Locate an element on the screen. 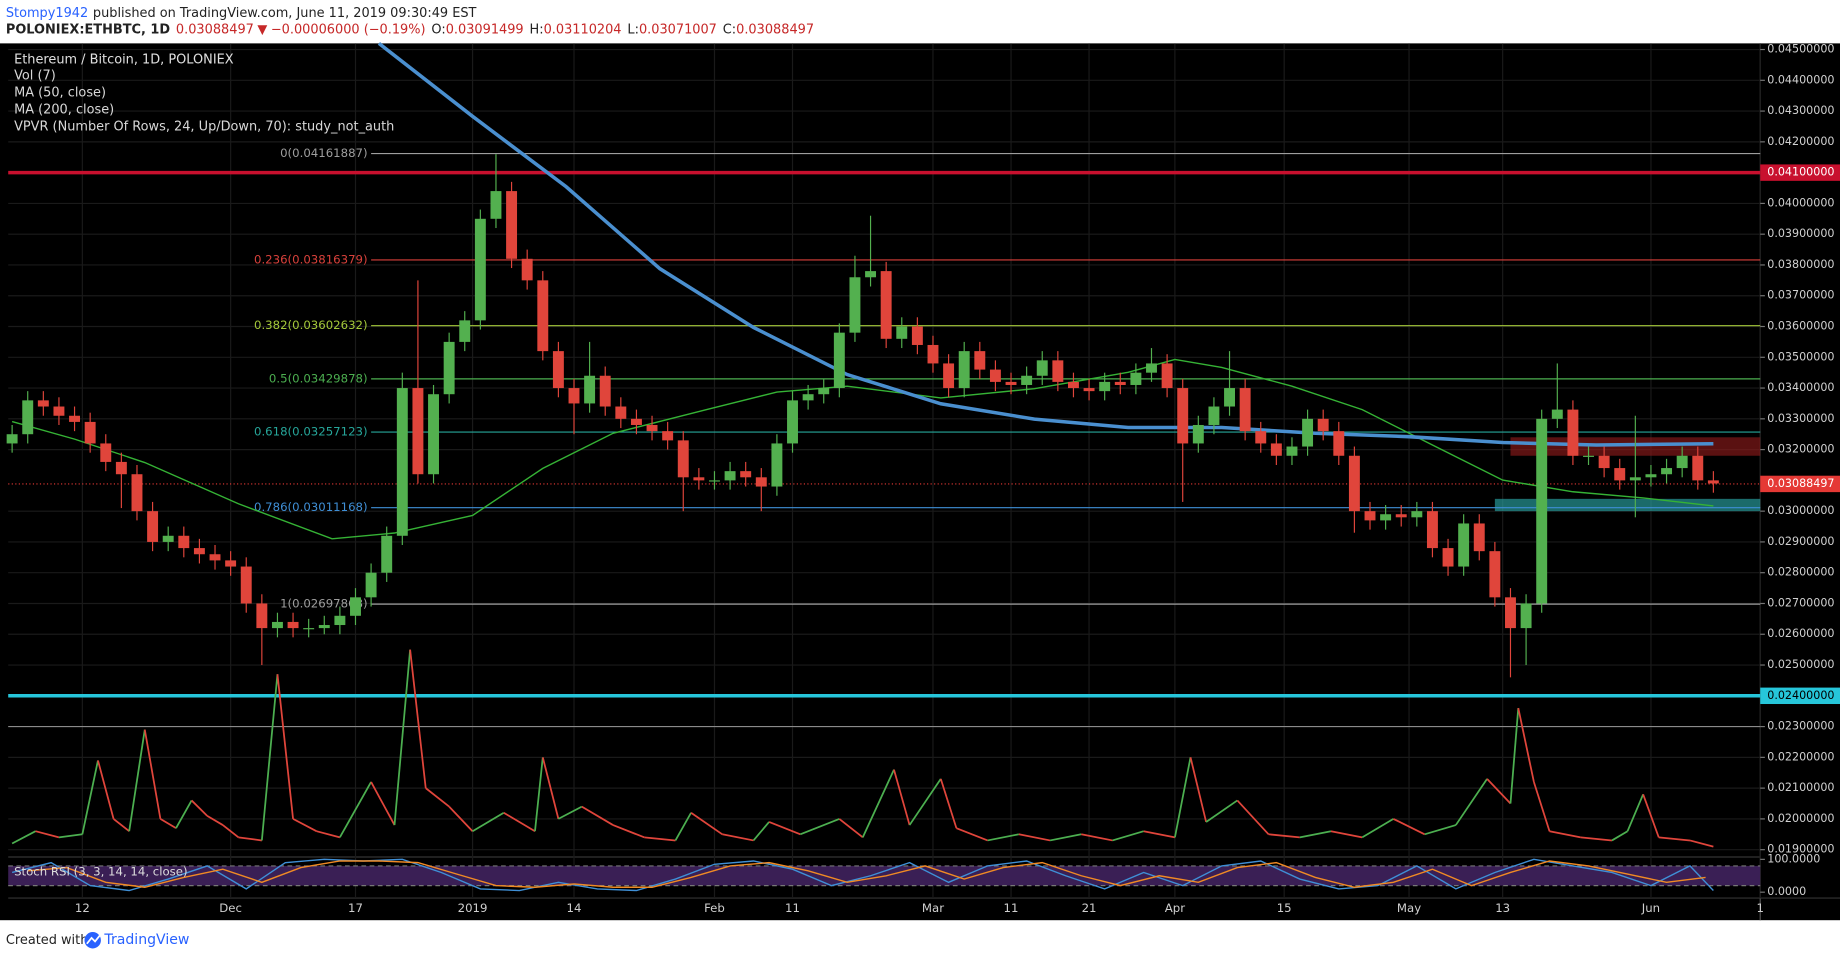 This screenshot has width=1840, height=959. ohlc-key: C: is located at coordinates (729, 29).